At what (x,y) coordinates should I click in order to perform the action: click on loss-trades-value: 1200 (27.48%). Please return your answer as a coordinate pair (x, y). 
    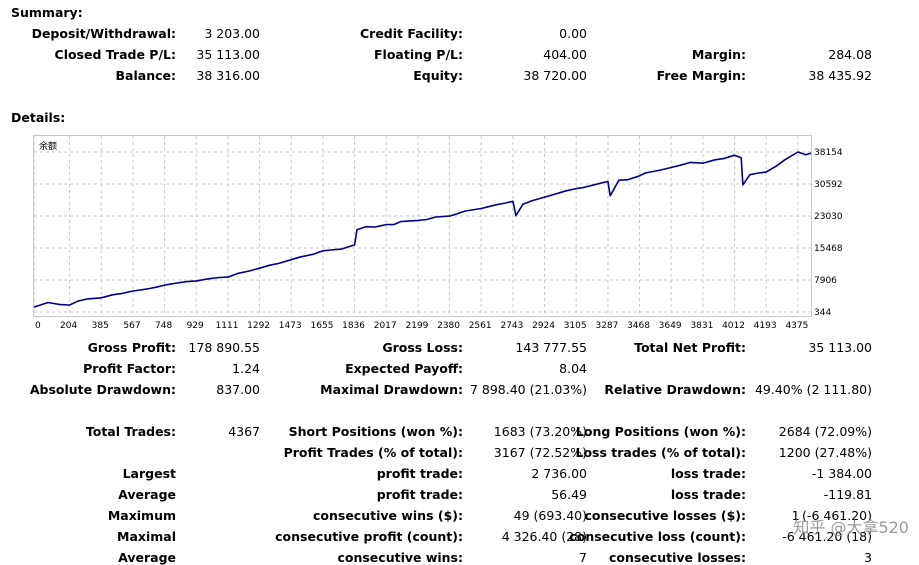
    Looking at the image, I should click on (825, 452).